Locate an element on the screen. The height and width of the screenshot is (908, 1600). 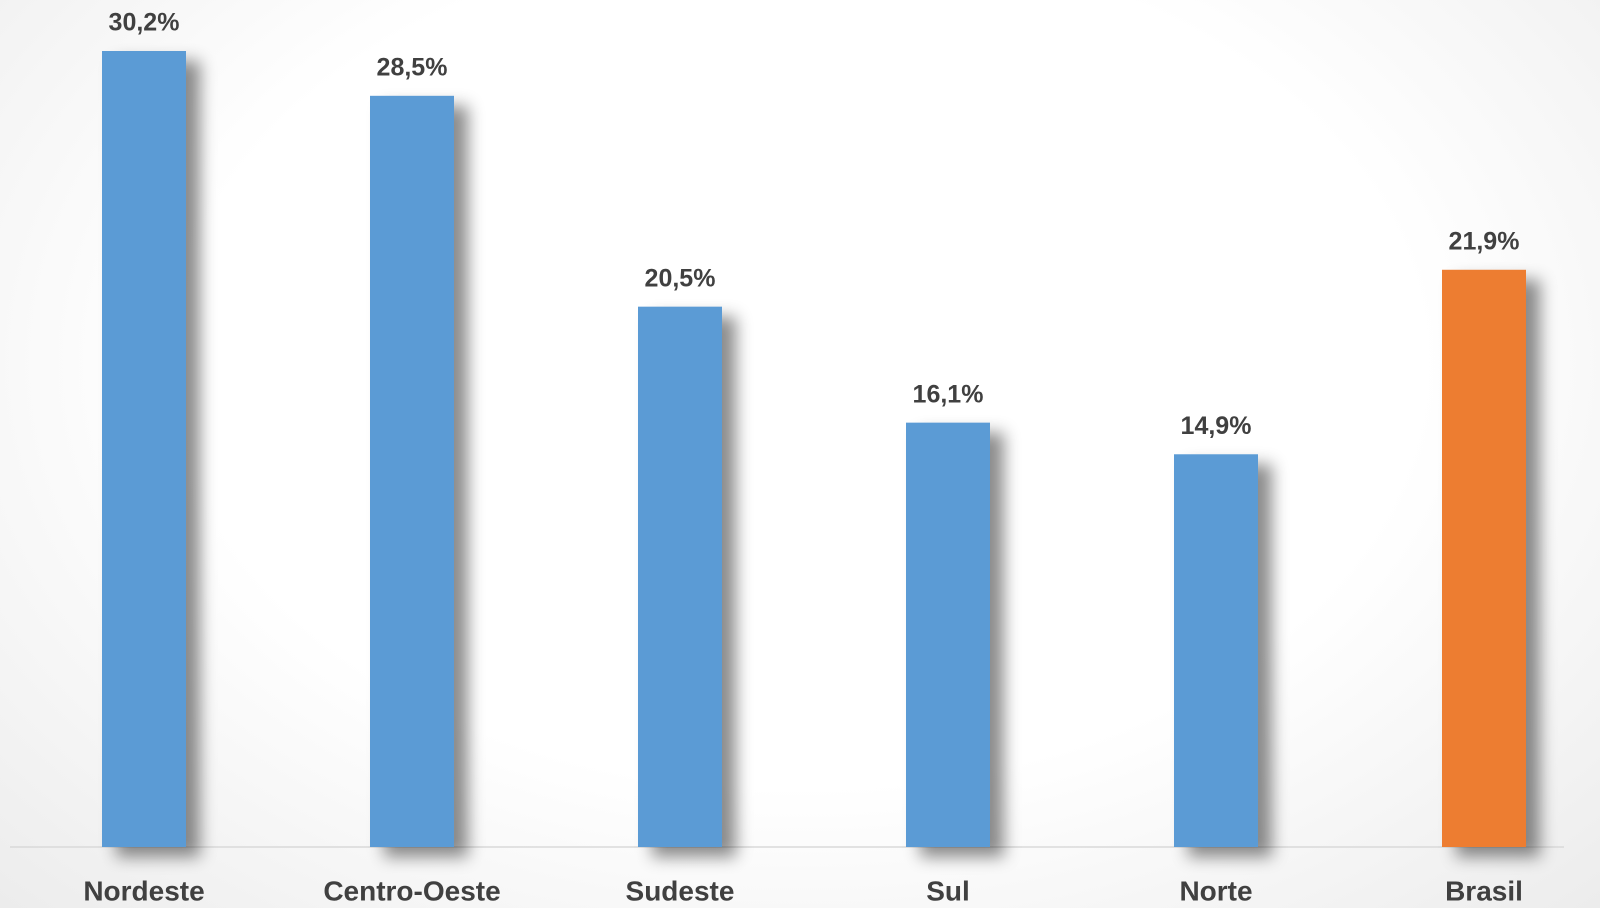
data-label: 20,5% is located at coordinates (680, 278).